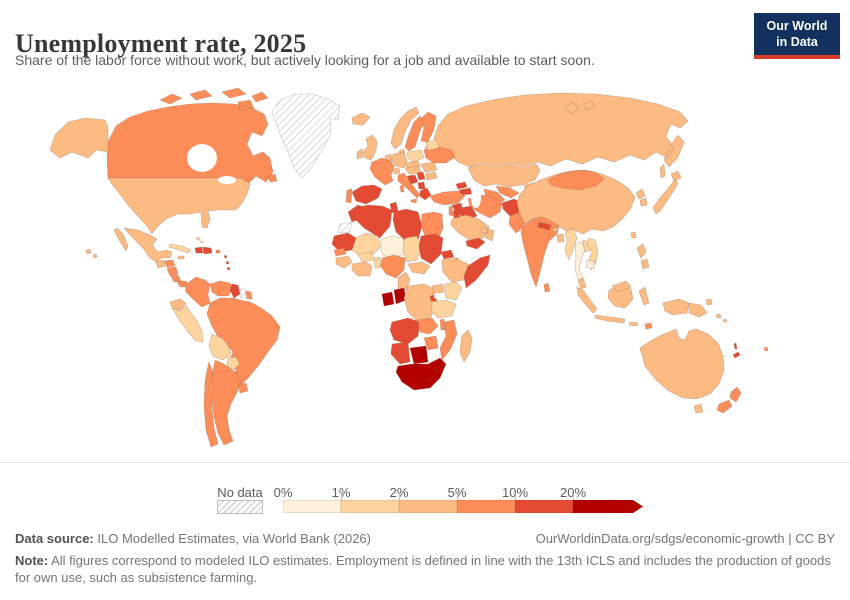 Image resolution: width=850 pixels, height=600 pixels. Describe the element at coordinates (207, 250) in the screenshot. I see `country-dominican-republic: Dominican Republic — 10-20%` at that location.